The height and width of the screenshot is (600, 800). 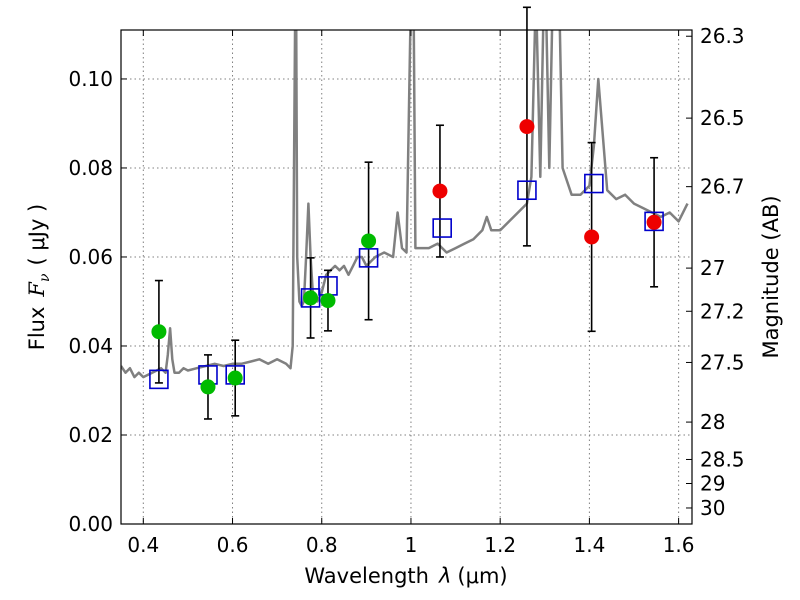 What do you see at coordinates (722, 362) in the screenshot?
I see `magnitude-tick-label: 27.5` at bounding box center [722, 362].